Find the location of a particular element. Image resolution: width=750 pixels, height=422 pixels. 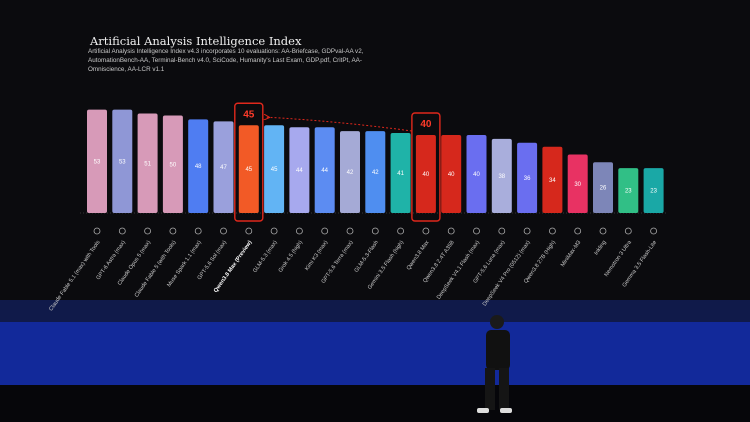

value-label: 47 is located at coordinates (223, 168).